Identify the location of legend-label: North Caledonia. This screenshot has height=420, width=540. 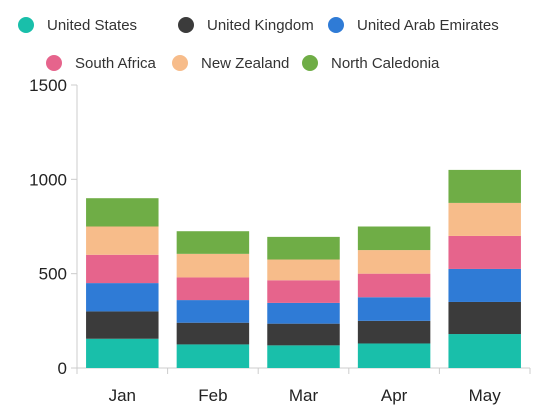
(385, 63).